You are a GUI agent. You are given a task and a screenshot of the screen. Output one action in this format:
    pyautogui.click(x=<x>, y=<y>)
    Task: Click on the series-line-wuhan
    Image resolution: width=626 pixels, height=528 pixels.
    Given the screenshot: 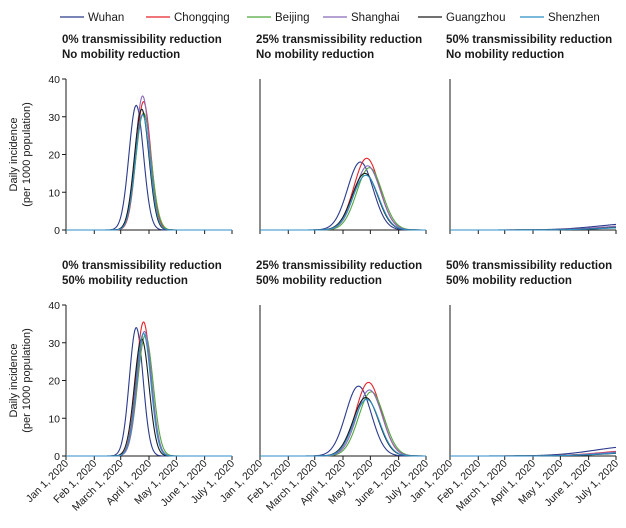 What is the action you would take?
    pyautogui.click(x=149, y=167)
    